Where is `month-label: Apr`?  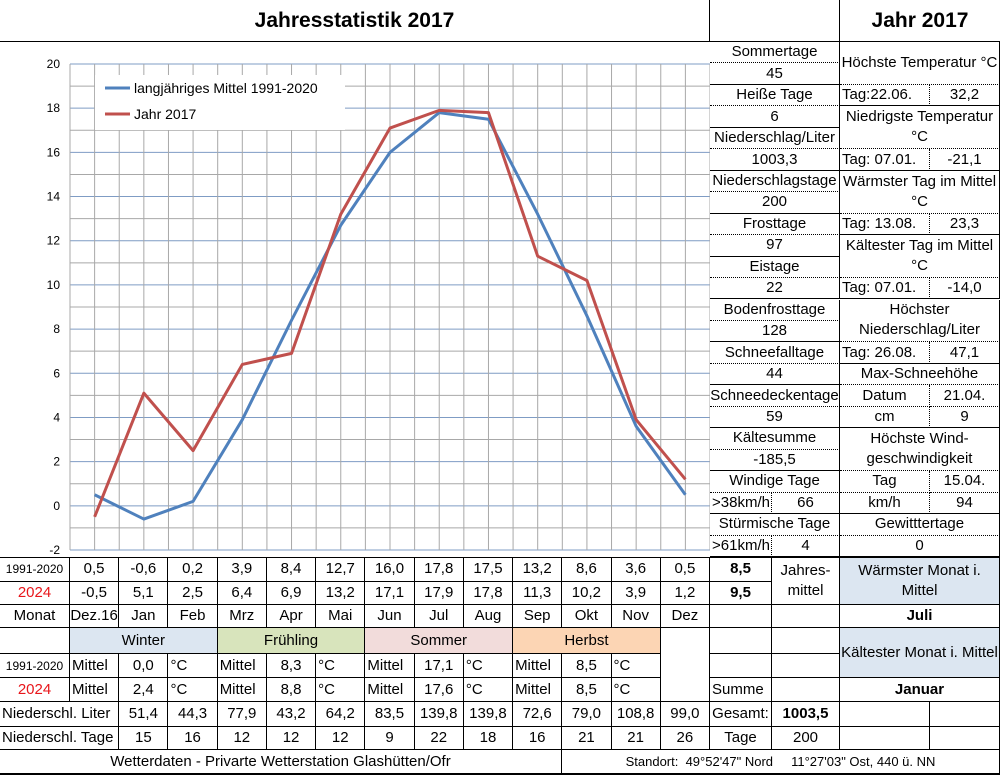
month-label: Apr is located at coordinates (291, 616).